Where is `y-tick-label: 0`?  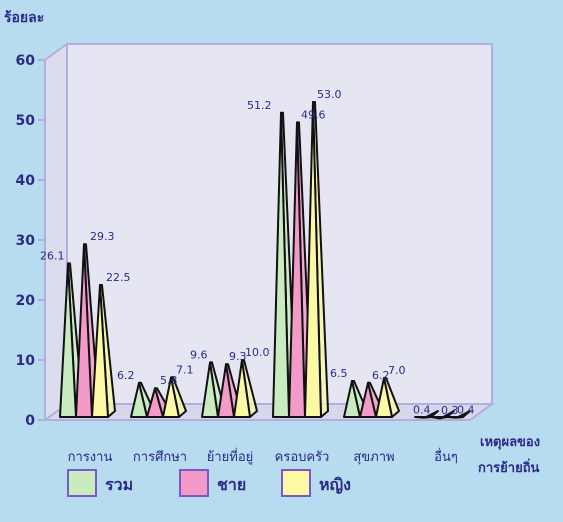
y-tick-label: 0 is located at coordinates (30, 421).